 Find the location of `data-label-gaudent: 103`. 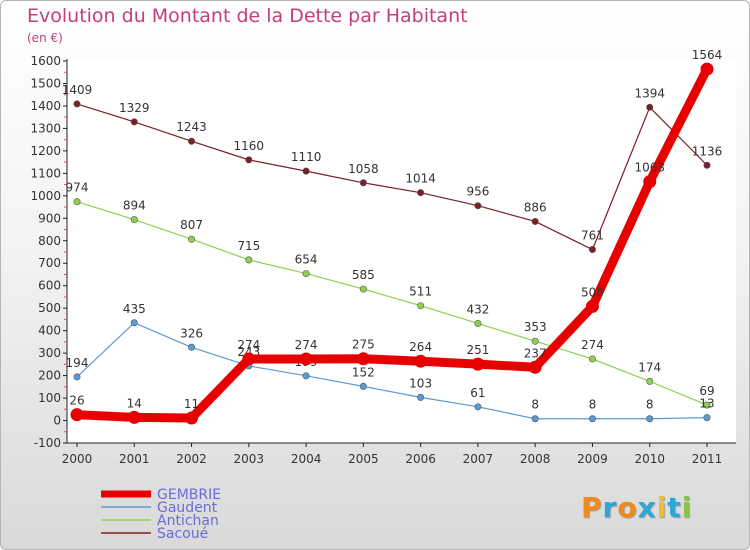

data-label-gaudent: 103 is located at coordinates (420, 383).